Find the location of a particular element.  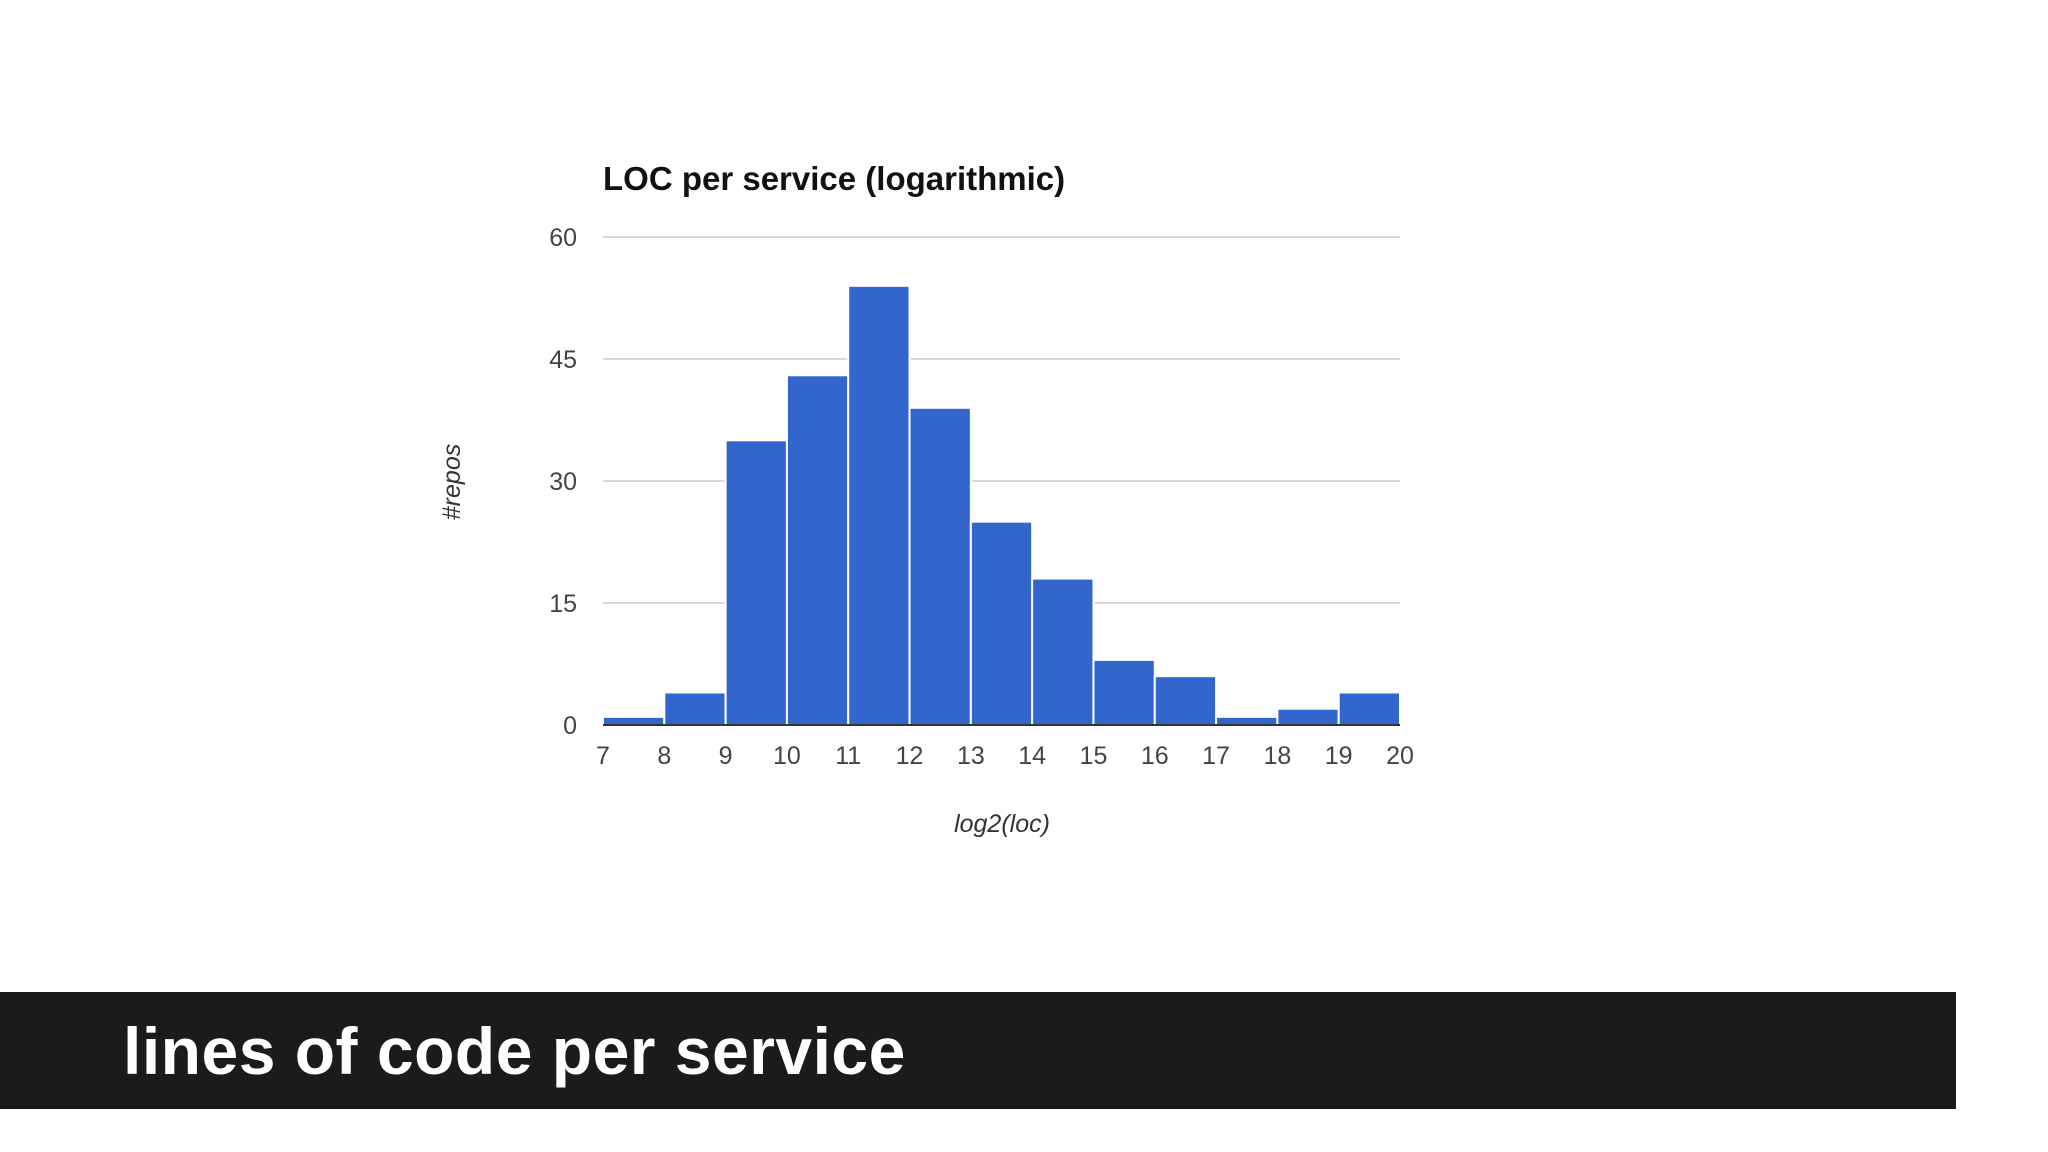

y-tick-label: 30 is located at coordinates (563, 482).